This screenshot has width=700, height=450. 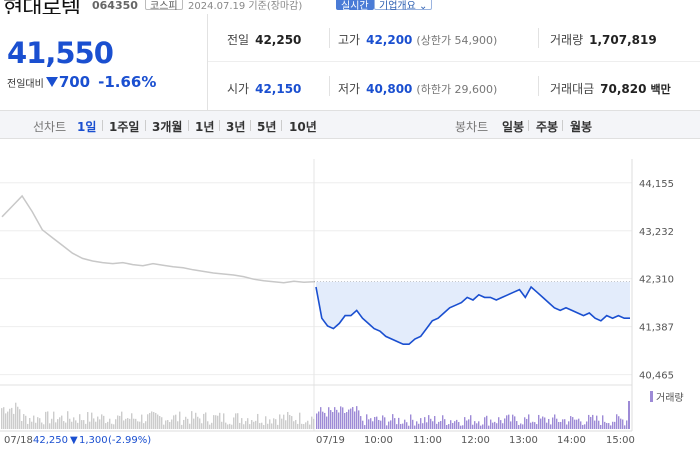 What do you see at coordinates (581, 127) in the screenshot?
I see `tab-monthly: 월봉` at bounding box center [581, 127].